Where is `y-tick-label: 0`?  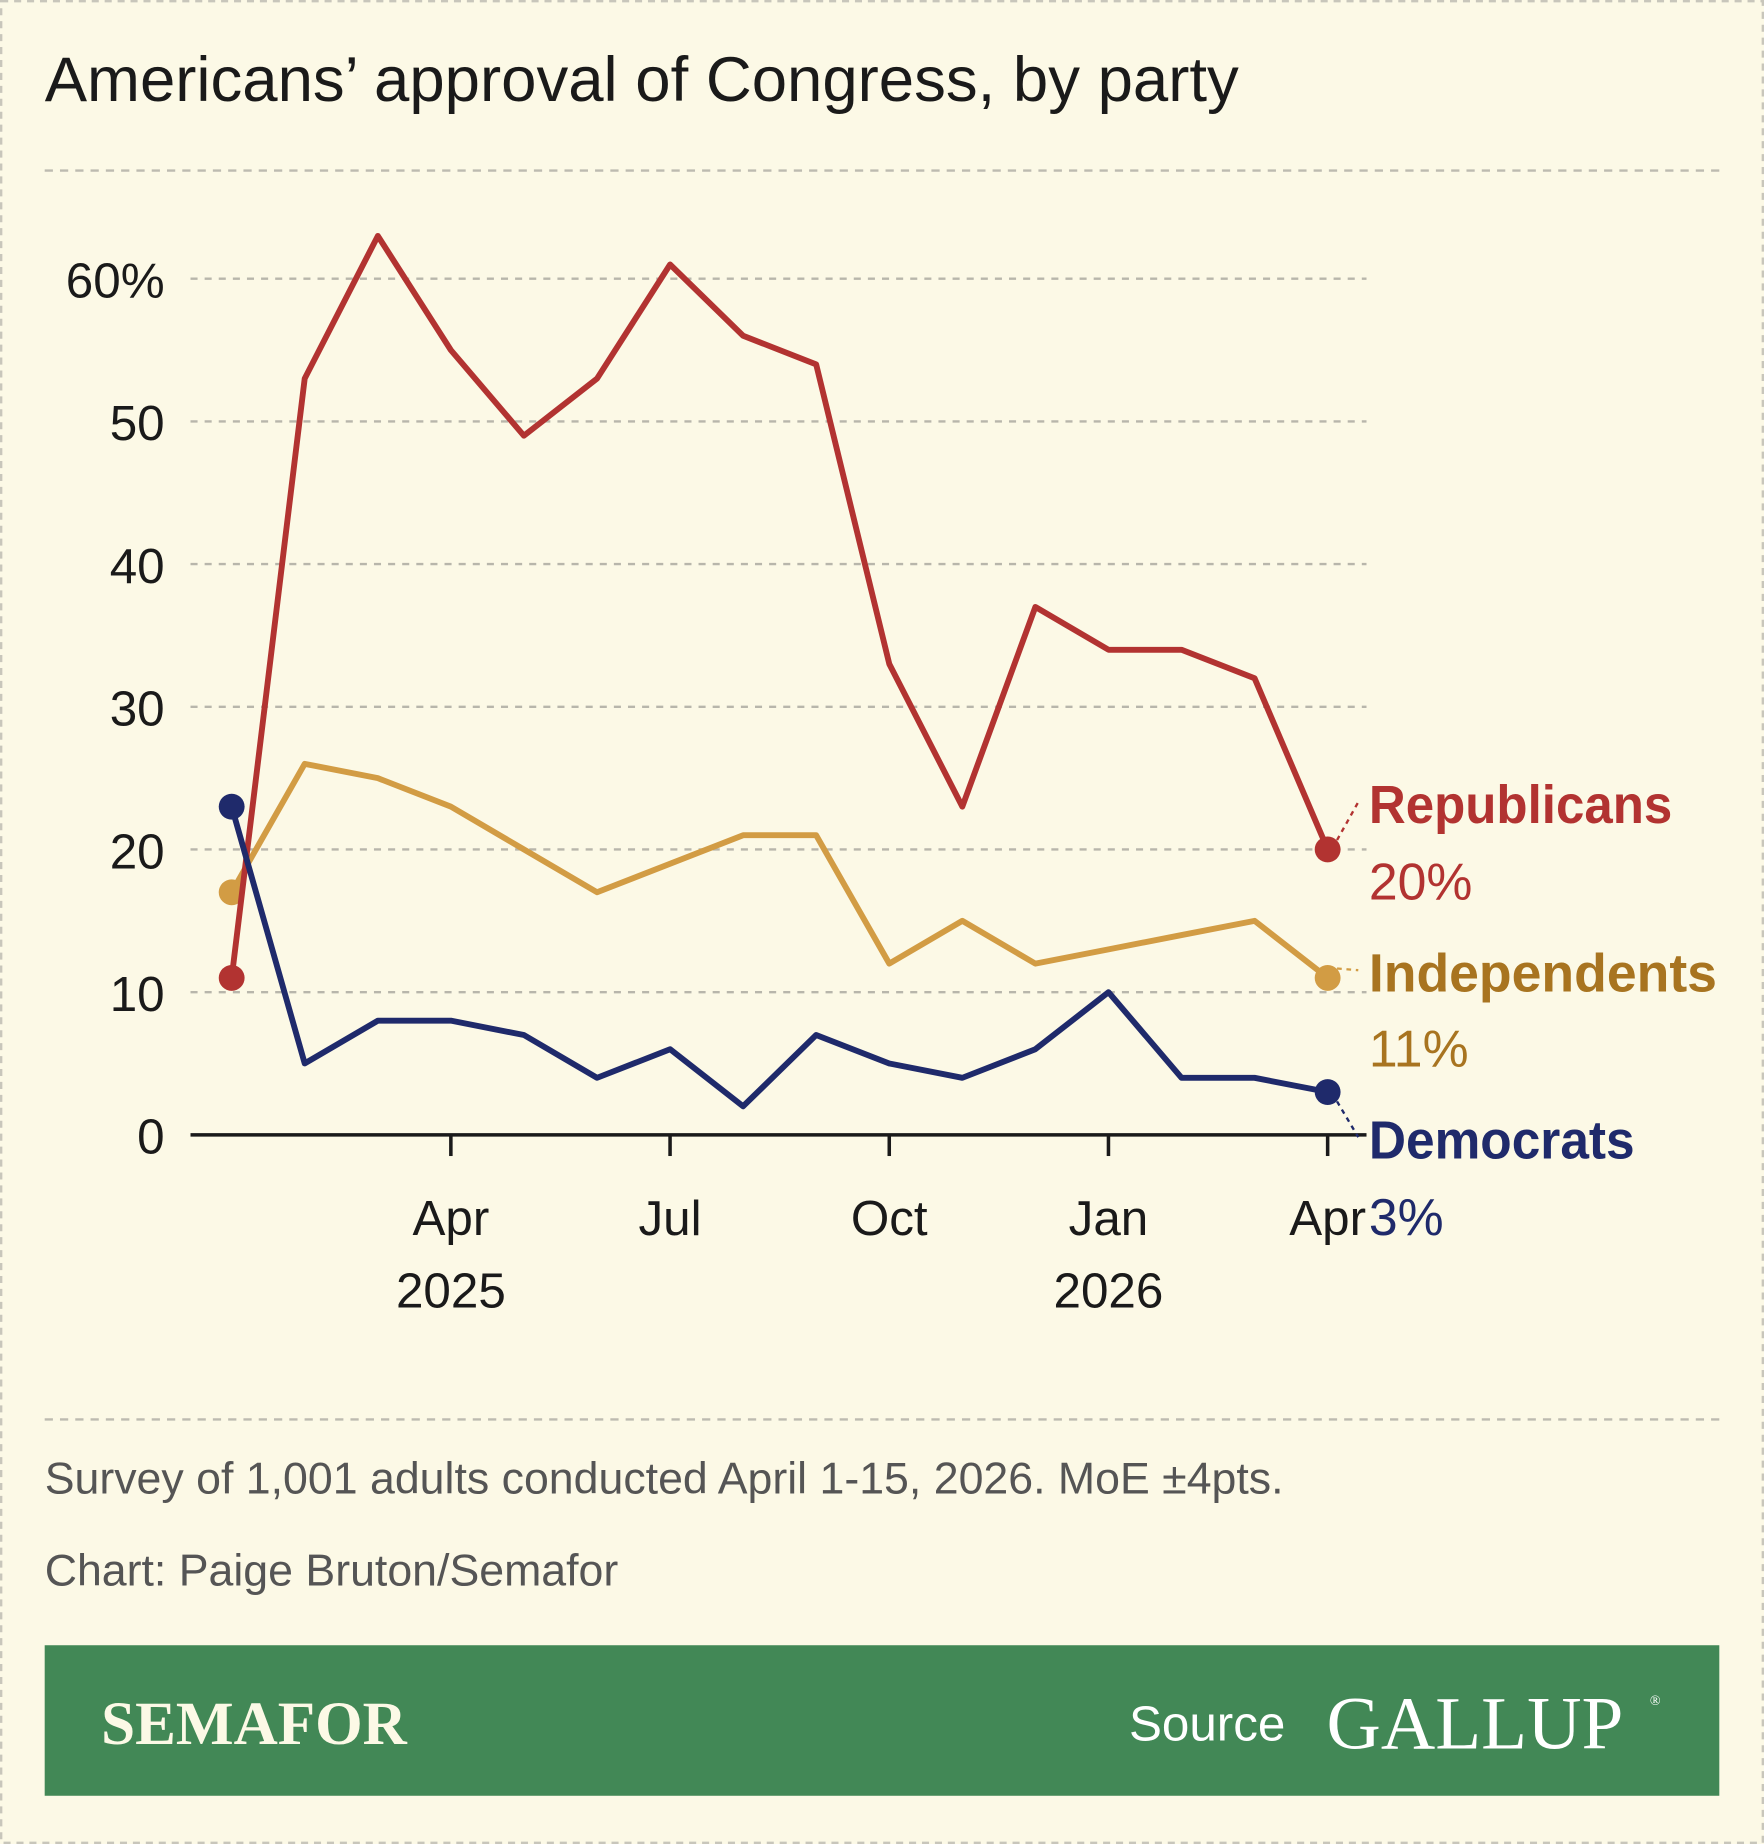
y-tick-label: 0 is located at coordinates (150, 1137).